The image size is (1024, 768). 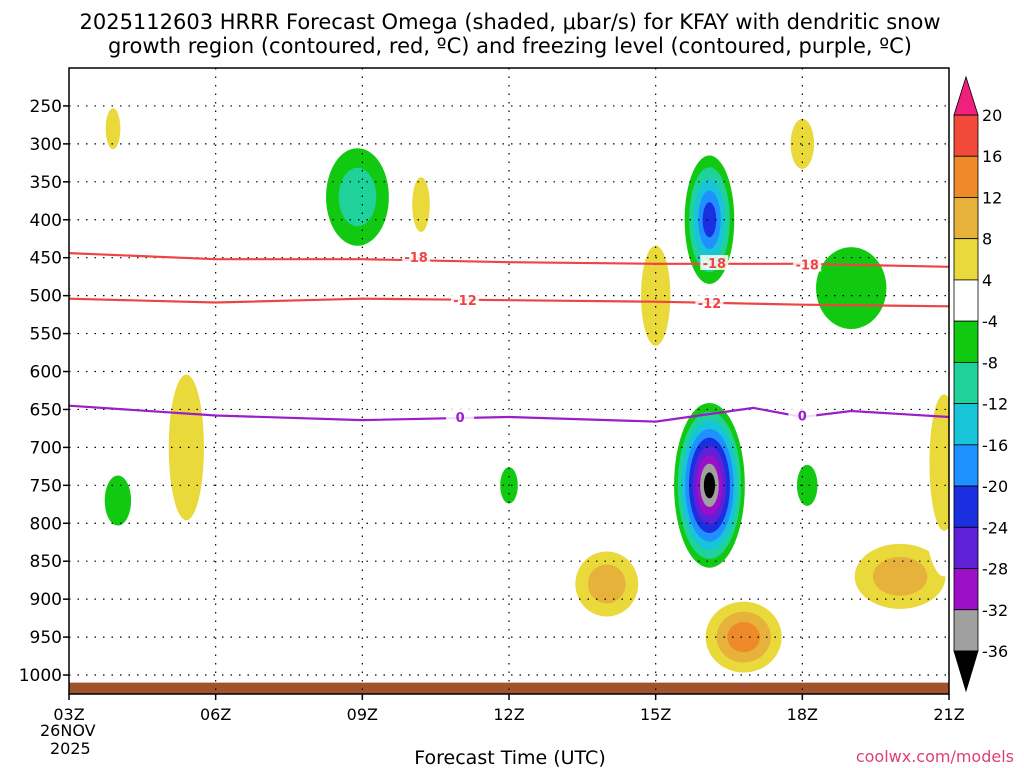 What do you see at coordinates (46, 600) in the screenshot?
I see `y-tick-label-13: 900` at bounding box center [46, 600].